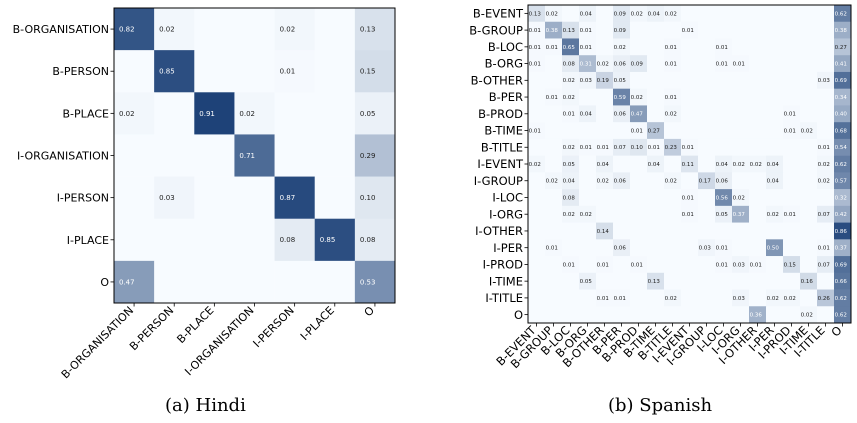 This screenshot has height=423, width=857. What do you see at coordinates (841, 249) in the screenshot?
I see `cell-value-label: 0.37` at bounding box center [841, 249].